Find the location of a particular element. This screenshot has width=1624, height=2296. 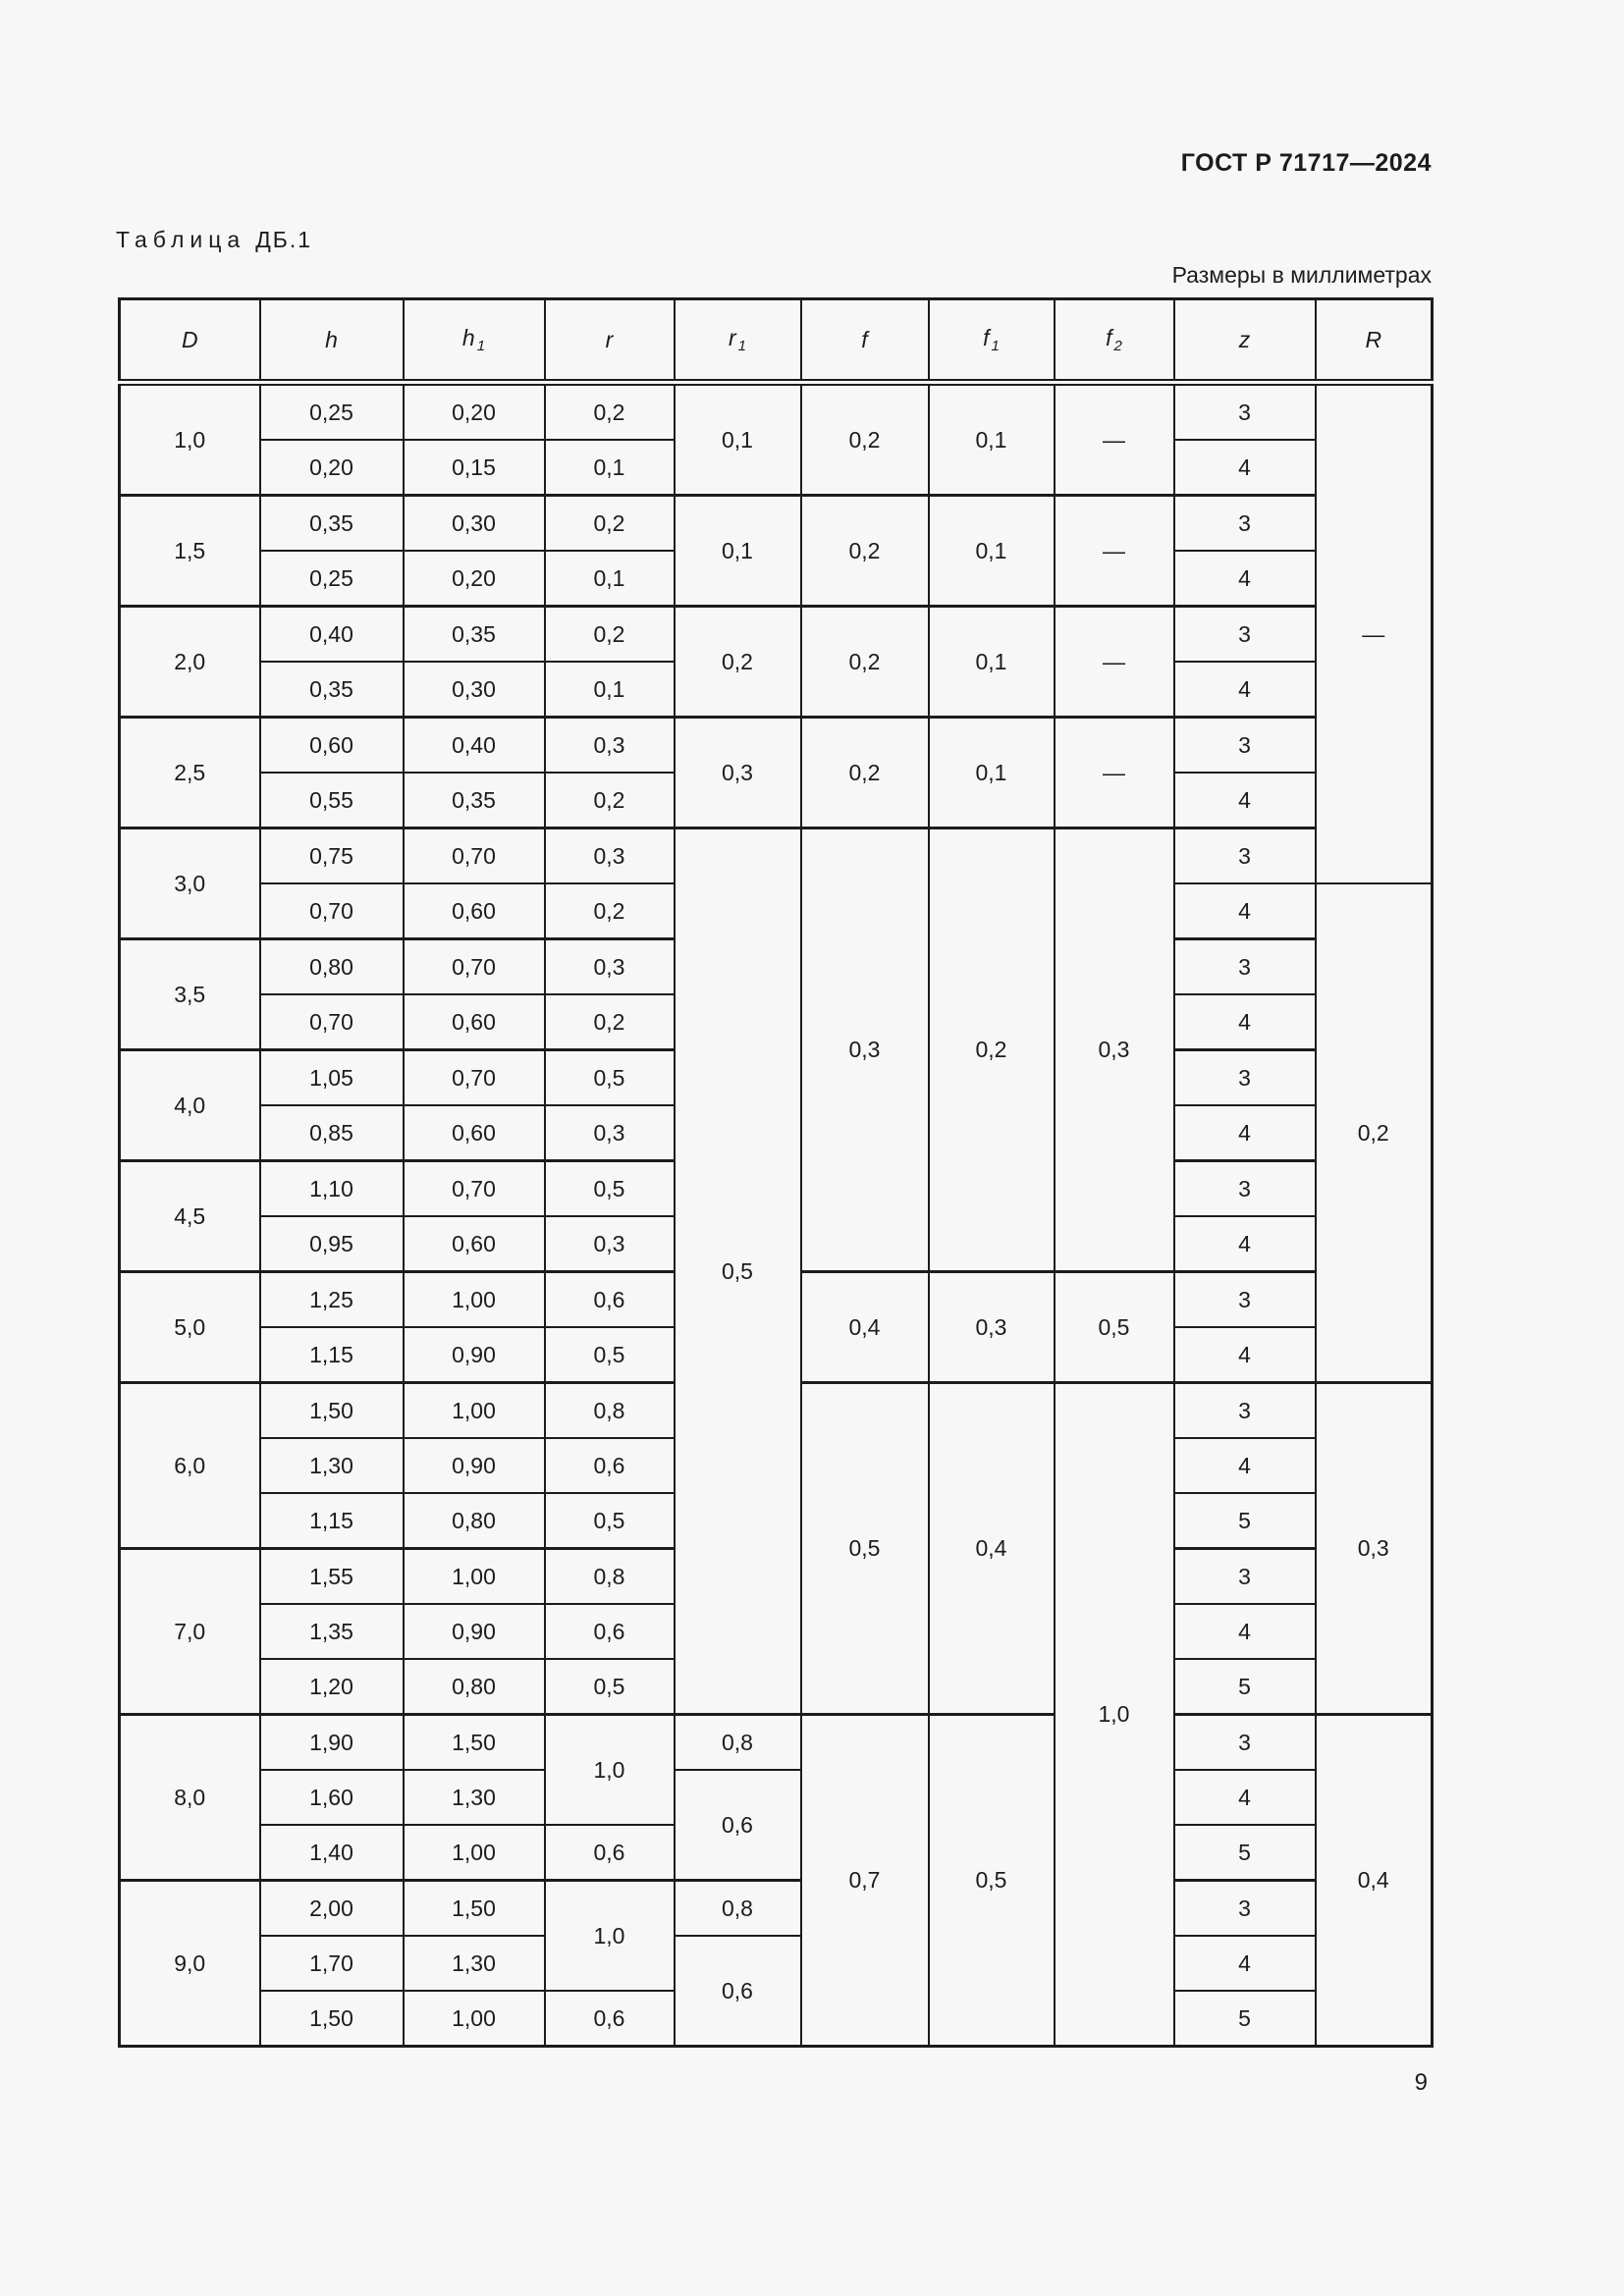

table-row: 2,0 0,40 0,35 0,2 0,2 0,2 0,1—3 is located at coordinates (775, 662).